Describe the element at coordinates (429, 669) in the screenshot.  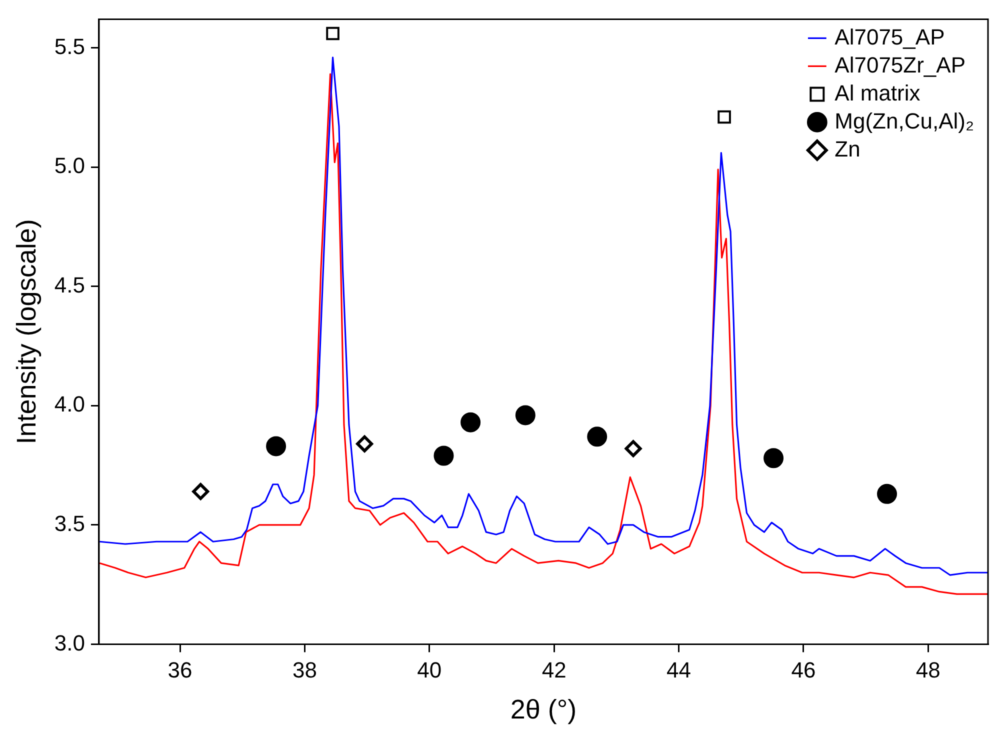
I see `x-tick-label: 40` at that location.